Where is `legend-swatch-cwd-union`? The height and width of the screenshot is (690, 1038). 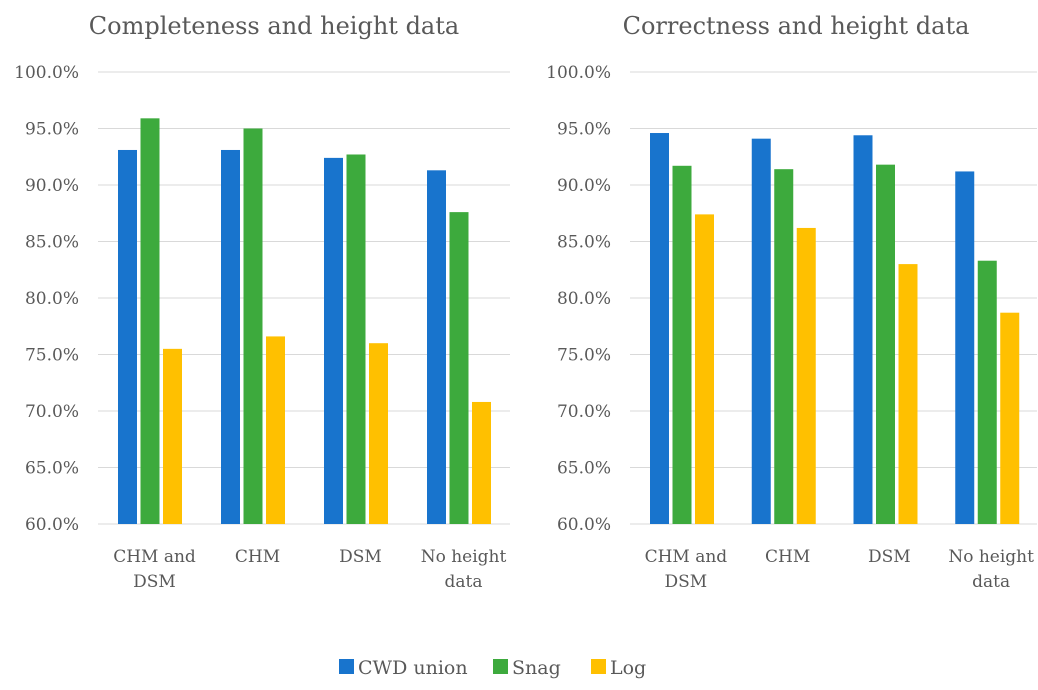
legend-swatch-cwd-union is located at coordinates (346, 666).